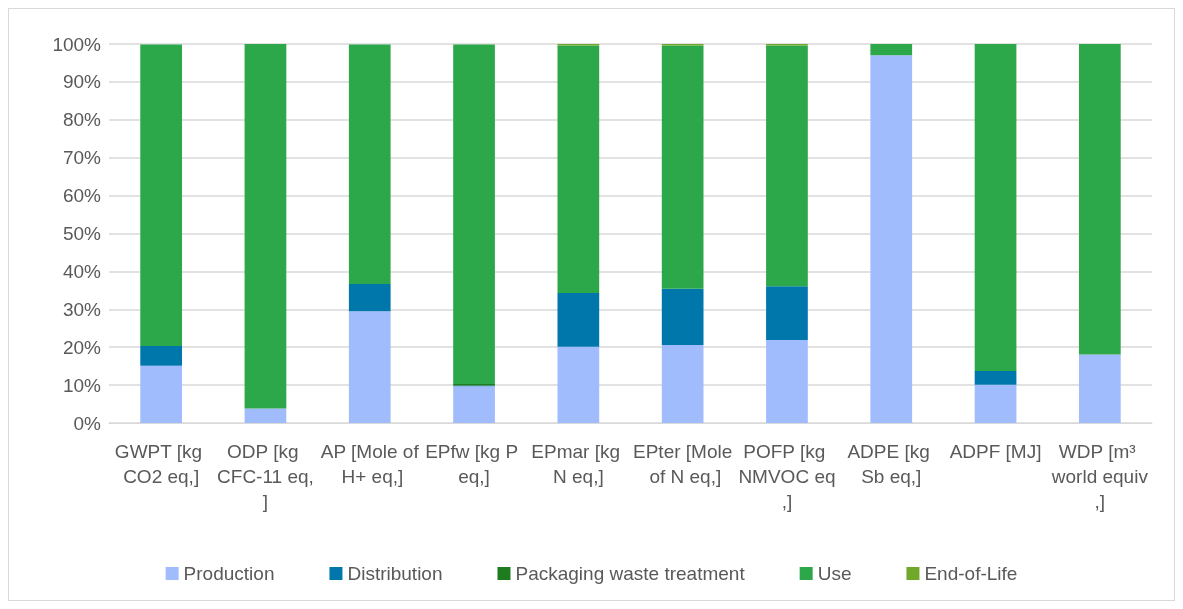 The height and width of the screenshot is (609, 1183). Describe the element at coordinates (891, 464) in the screenshot. I see `x-tick-label: ADPE [kg Sb eq,]` at that location.